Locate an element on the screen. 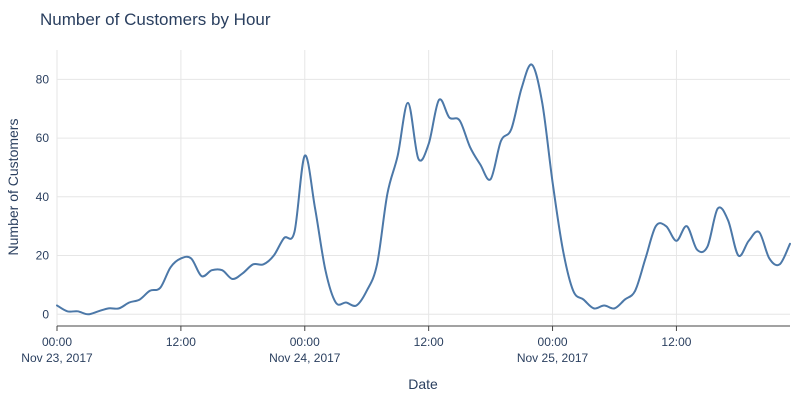 Image resolution: width=800 pixels, height=400 pixels. y-tick-label: 60 is located at coordinates (43, 138).